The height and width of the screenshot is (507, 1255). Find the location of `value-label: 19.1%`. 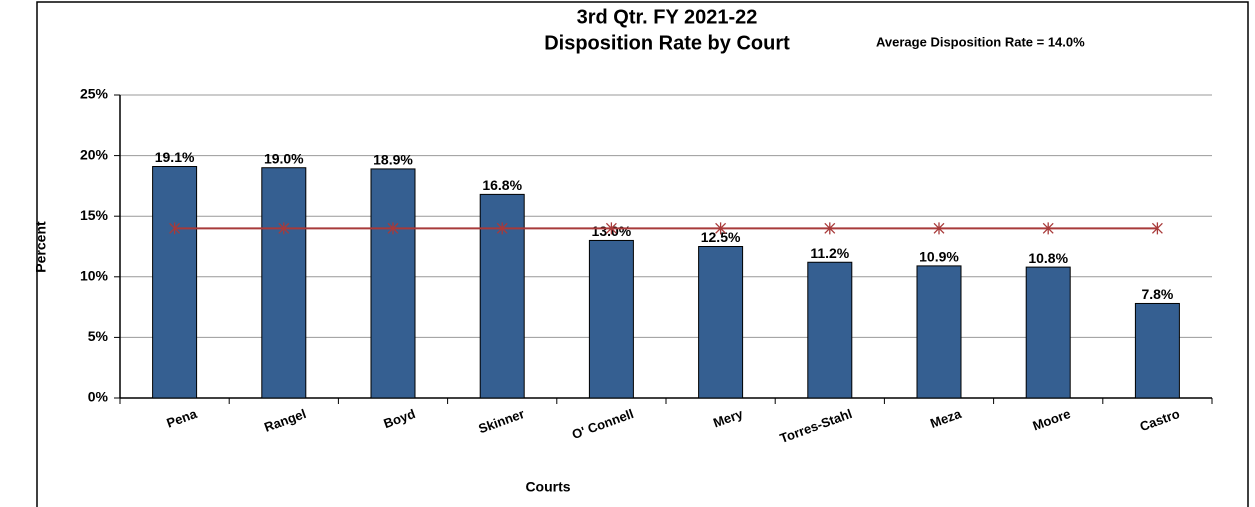

value-label: 19.1% is located at coordinates (175, 157).